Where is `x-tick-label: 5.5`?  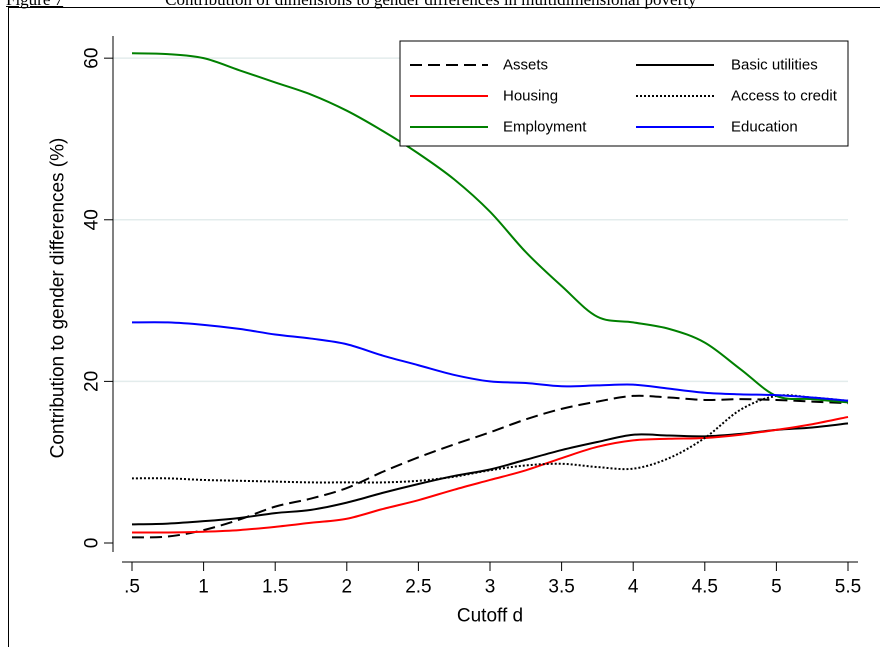 x-tick-label: 5.5 is located at coordinates (848, 587).